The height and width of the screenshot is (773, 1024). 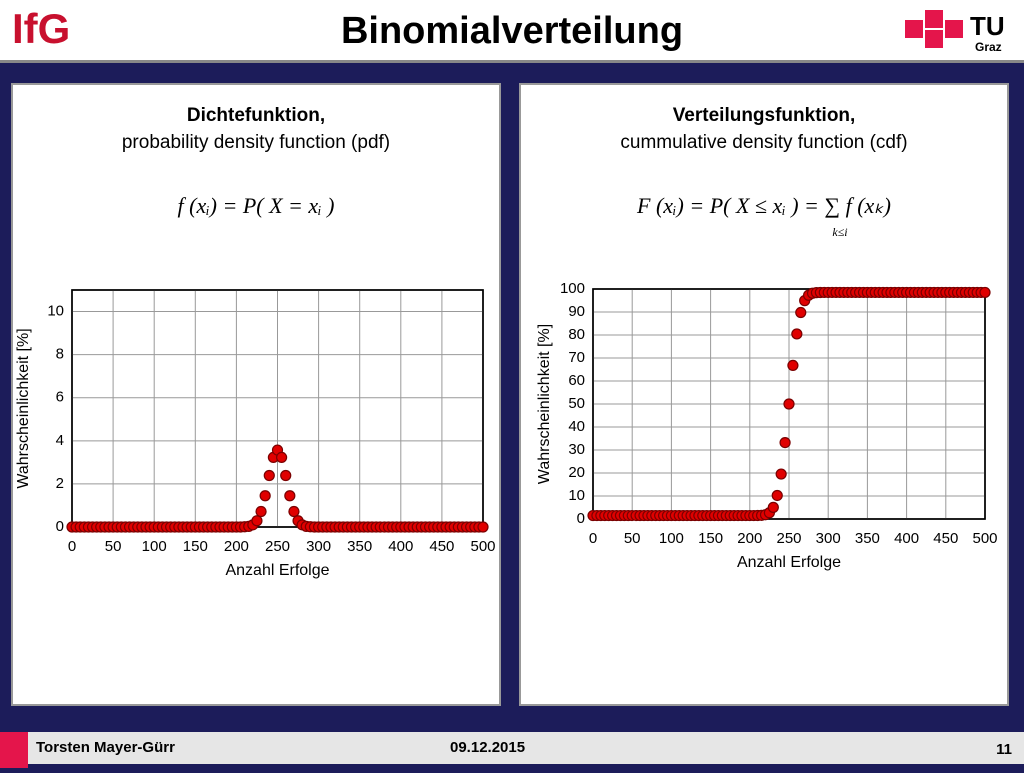 What do you see at coordinates (60, 483) in the screenshot?
I see `y-tick-label: 2` at bounding box center [60, 483].